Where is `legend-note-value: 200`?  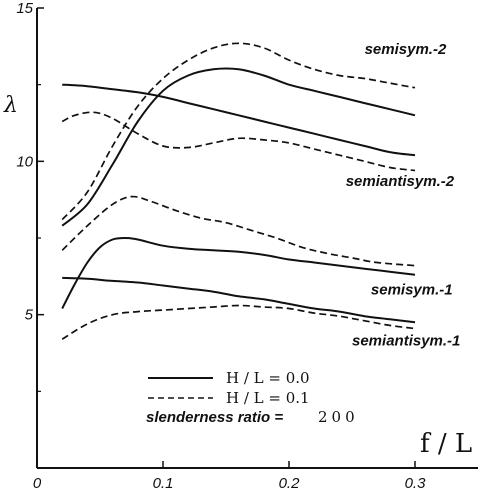
legend-note-value: 200 is located at coordinates (338, 417).